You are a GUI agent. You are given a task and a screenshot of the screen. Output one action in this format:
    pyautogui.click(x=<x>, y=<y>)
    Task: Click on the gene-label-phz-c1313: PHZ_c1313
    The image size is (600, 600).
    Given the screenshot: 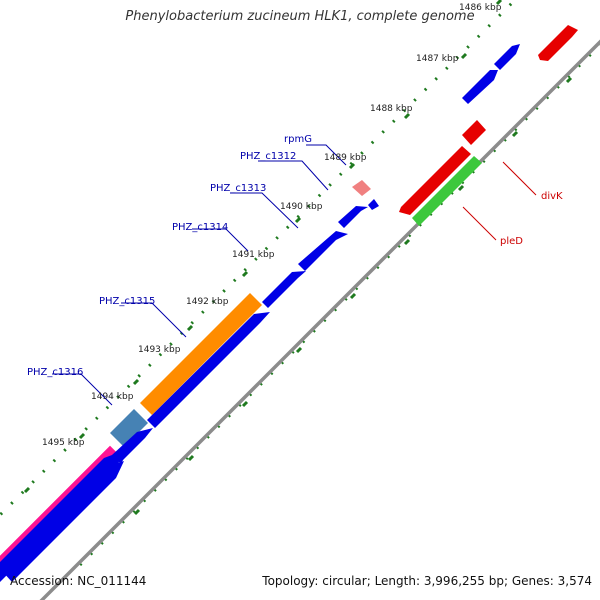 What is the action you would take?
    pyautogui.click(x=238, y=188)
    